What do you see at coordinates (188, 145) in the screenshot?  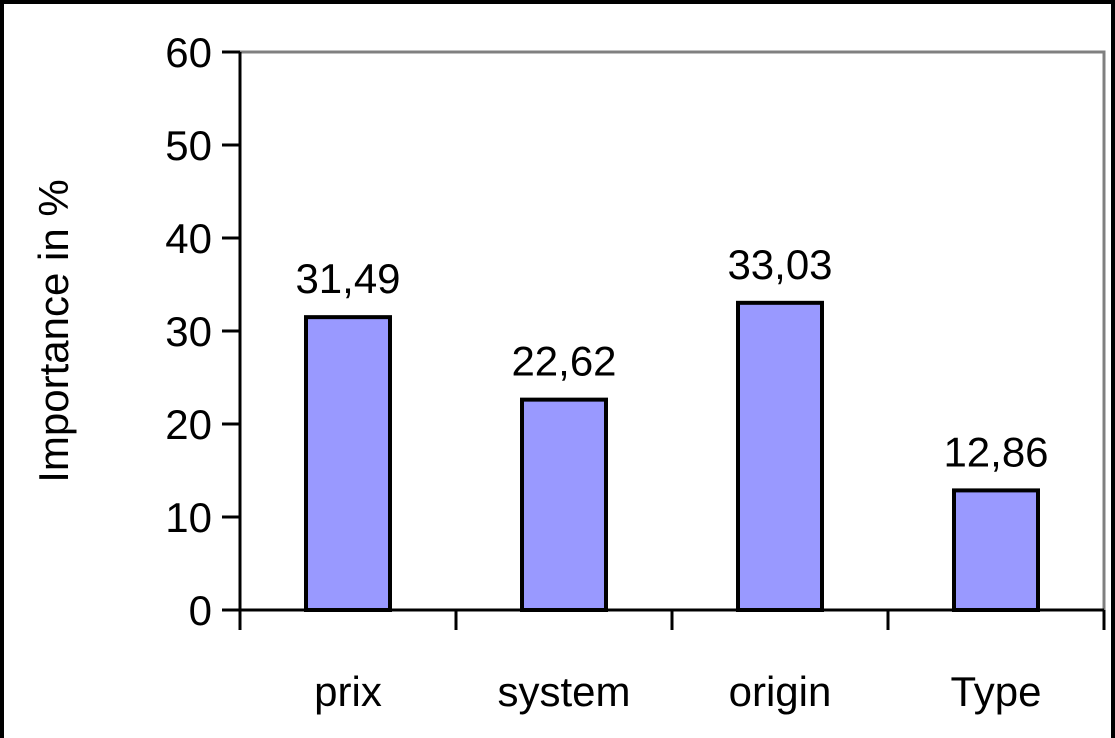 I see `y-tick-label: 50` at bounding box center [188, 145].